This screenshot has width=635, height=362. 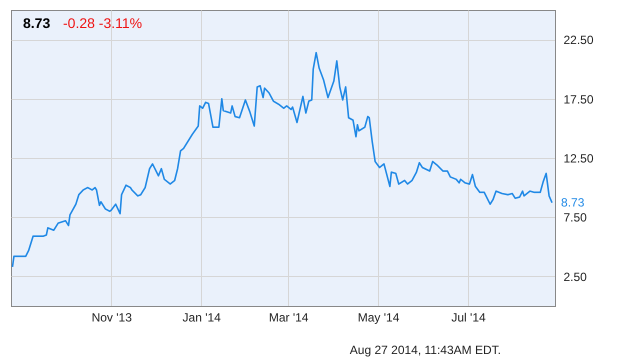 I want to click on y-tick-label: 7.50, so click(x=576, y=217).